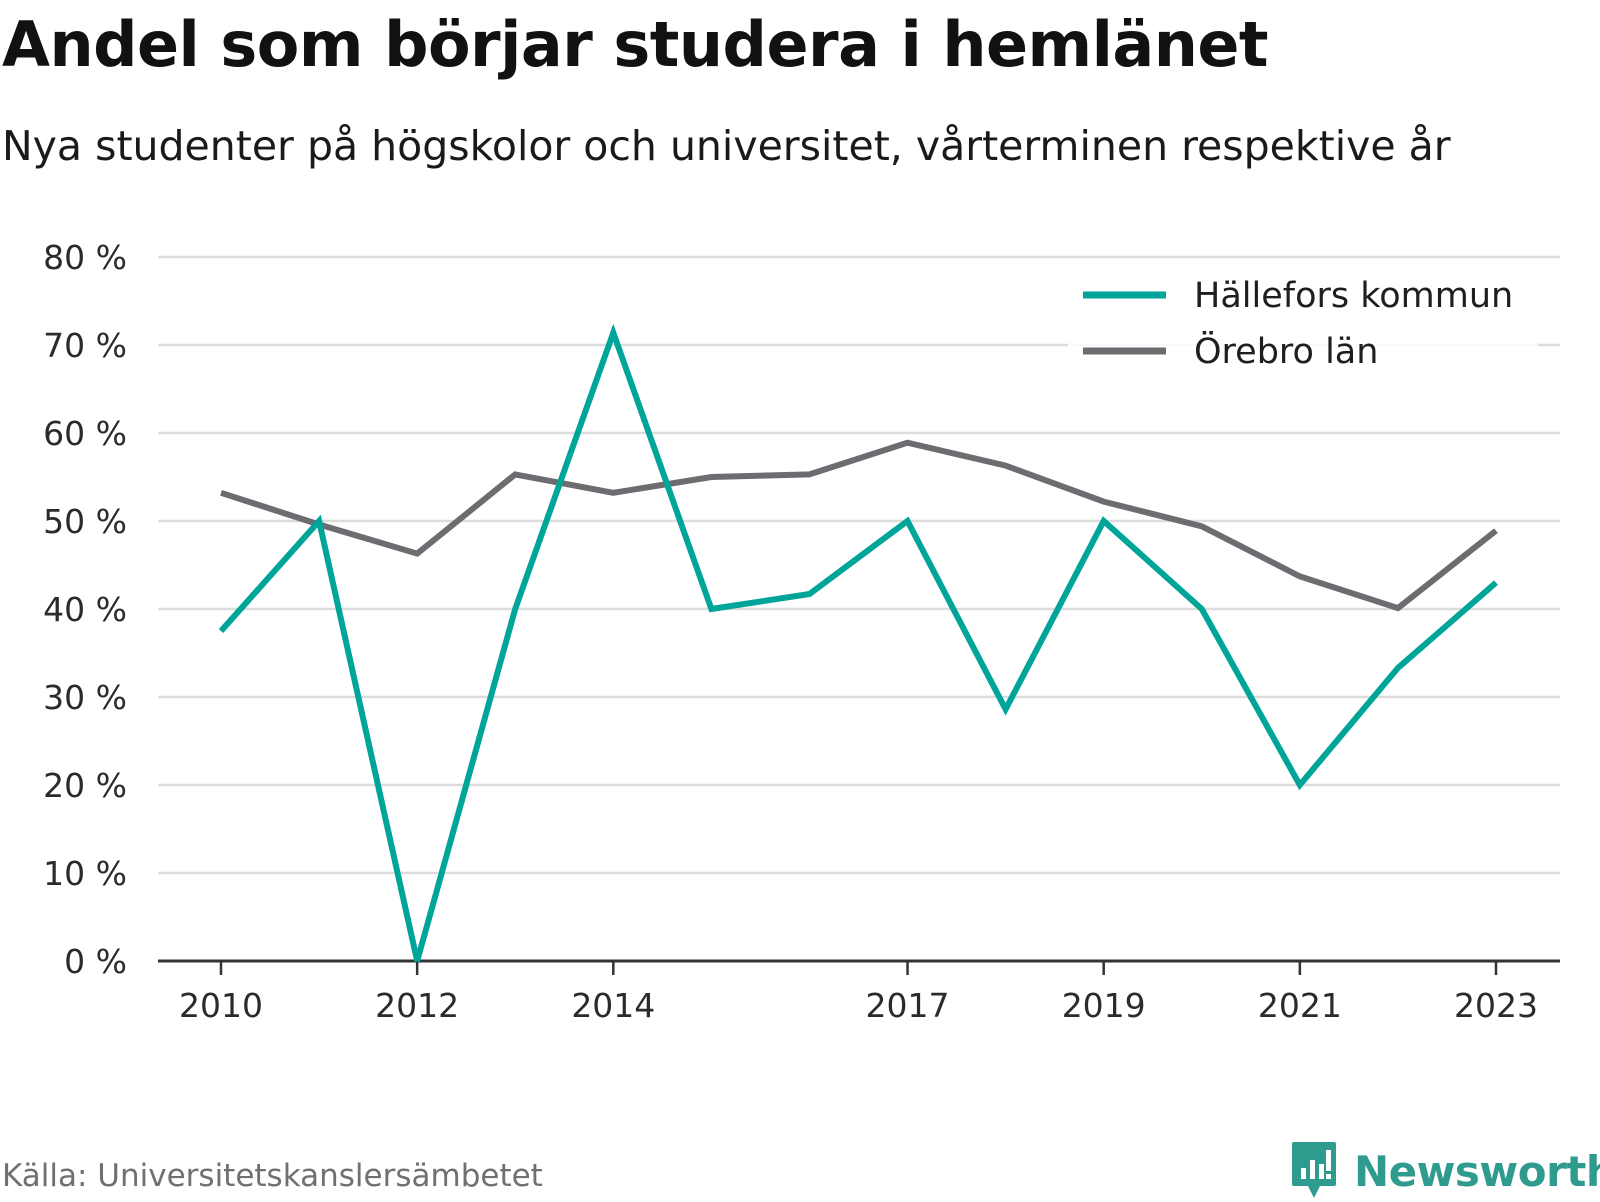 The height and width of the screenshot is (1202, 1600). What do you see at coordinates (1477, 1171) in the screenshot?
I see `brand-name: Newsworthy` at bounding box center [1477, 1171].